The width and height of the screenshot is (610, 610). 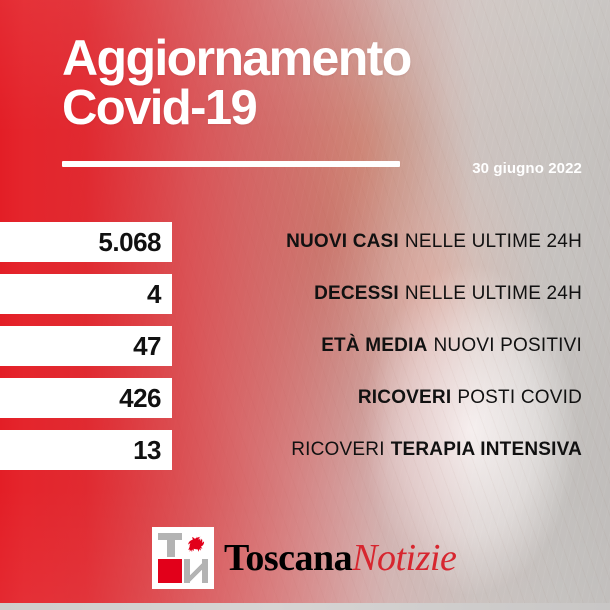 I want to click on stat-row: 5.068 NUOVI CASI NELLE ULTIME 24H, so click(x=305, y=242).